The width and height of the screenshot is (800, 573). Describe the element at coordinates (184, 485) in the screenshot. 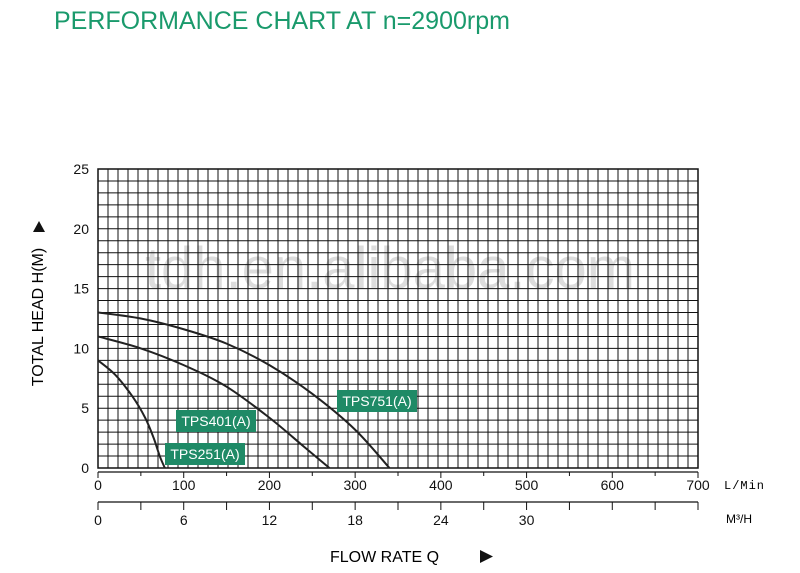

I see `x-tick-label: 100` at that location.